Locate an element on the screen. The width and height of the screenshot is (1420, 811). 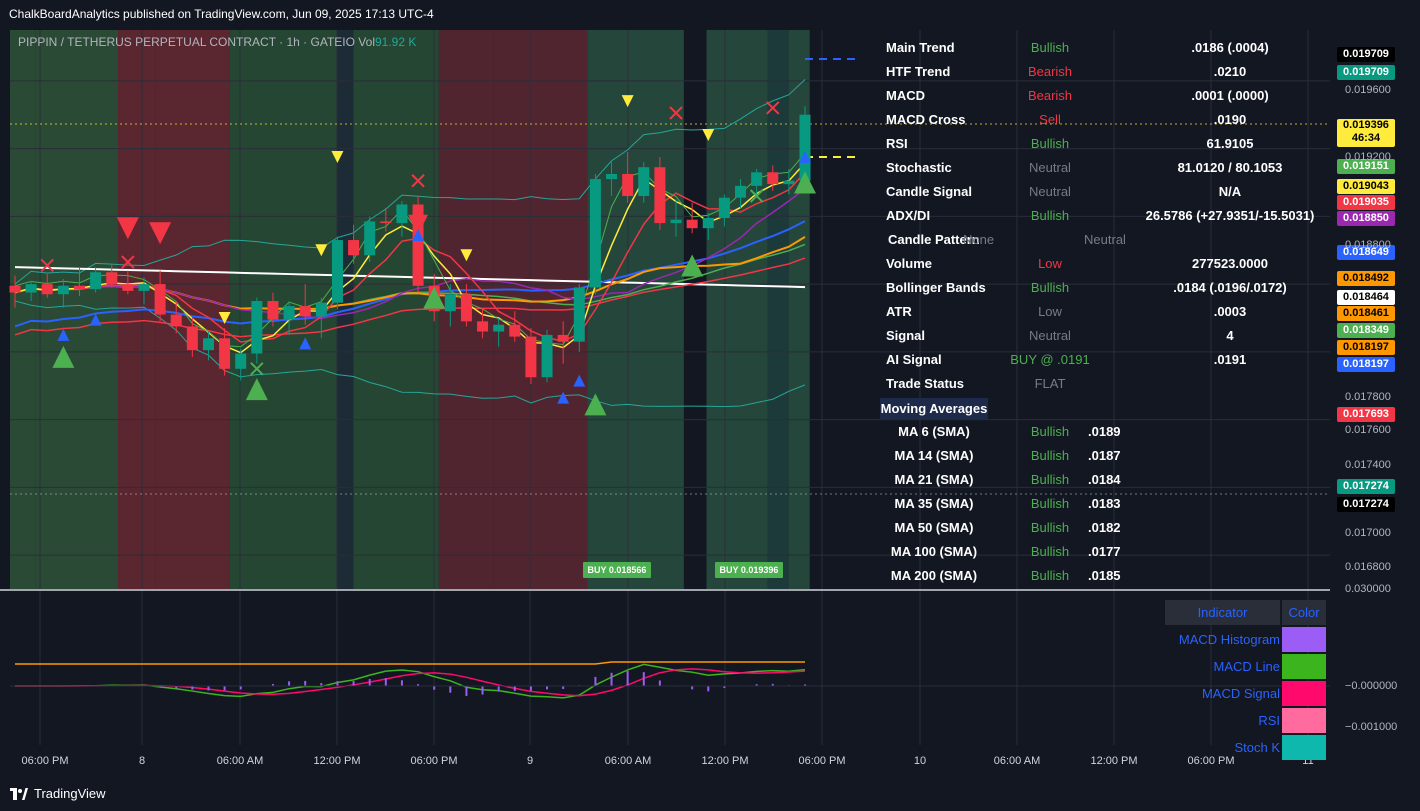
tradingview-logo-icon is located at coordinates (19, 793).